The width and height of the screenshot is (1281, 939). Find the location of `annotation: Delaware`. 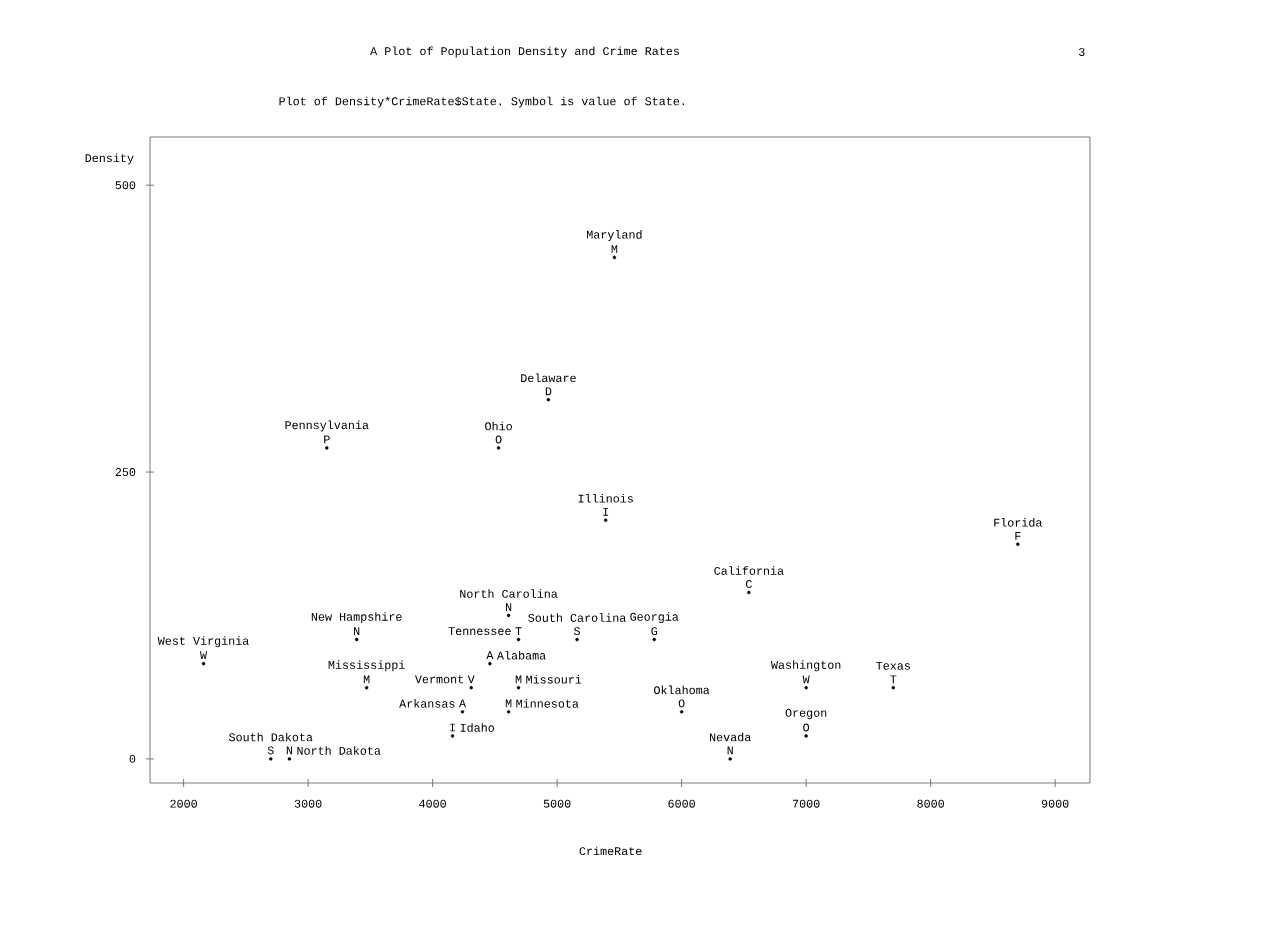

annotation: Delaware is located at coordinates (548, 378).